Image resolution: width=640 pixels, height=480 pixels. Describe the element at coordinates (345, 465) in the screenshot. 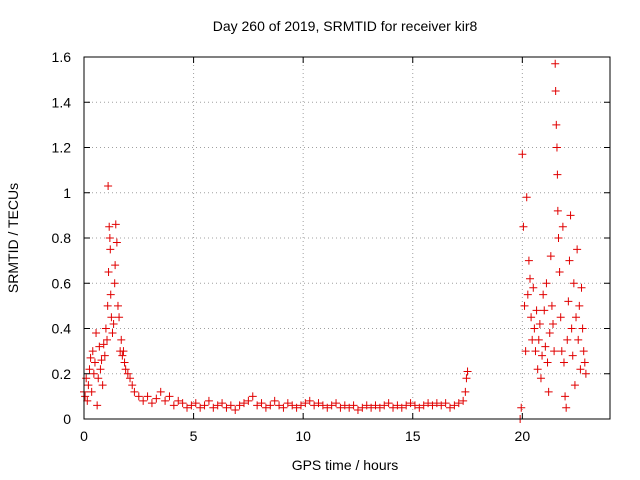

I see `x-axis-label: GPS time / hours` at that location.